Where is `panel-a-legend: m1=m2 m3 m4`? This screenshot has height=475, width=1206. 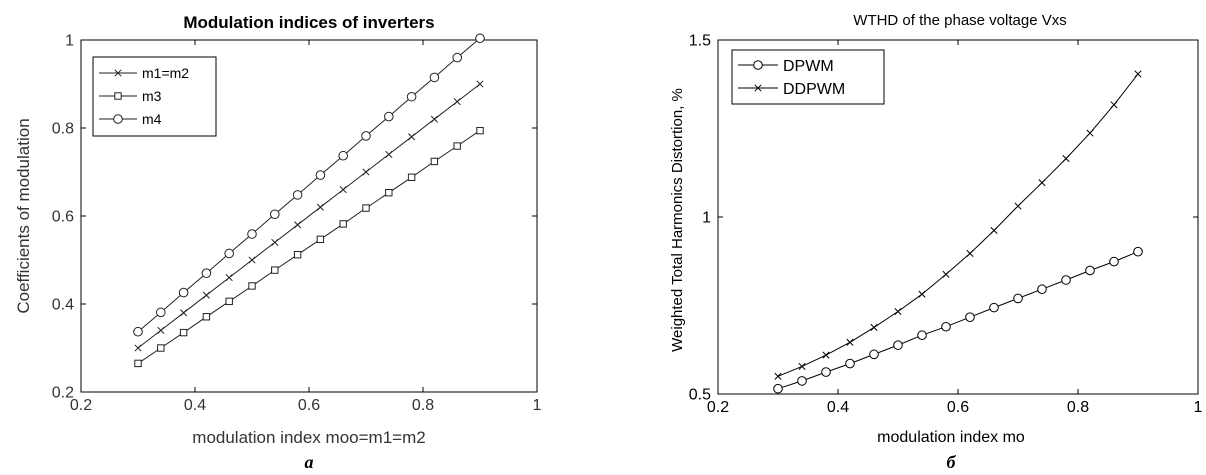 panel-a-legend: m1=m2 m3 m4 is located at coordinates (154, 96).